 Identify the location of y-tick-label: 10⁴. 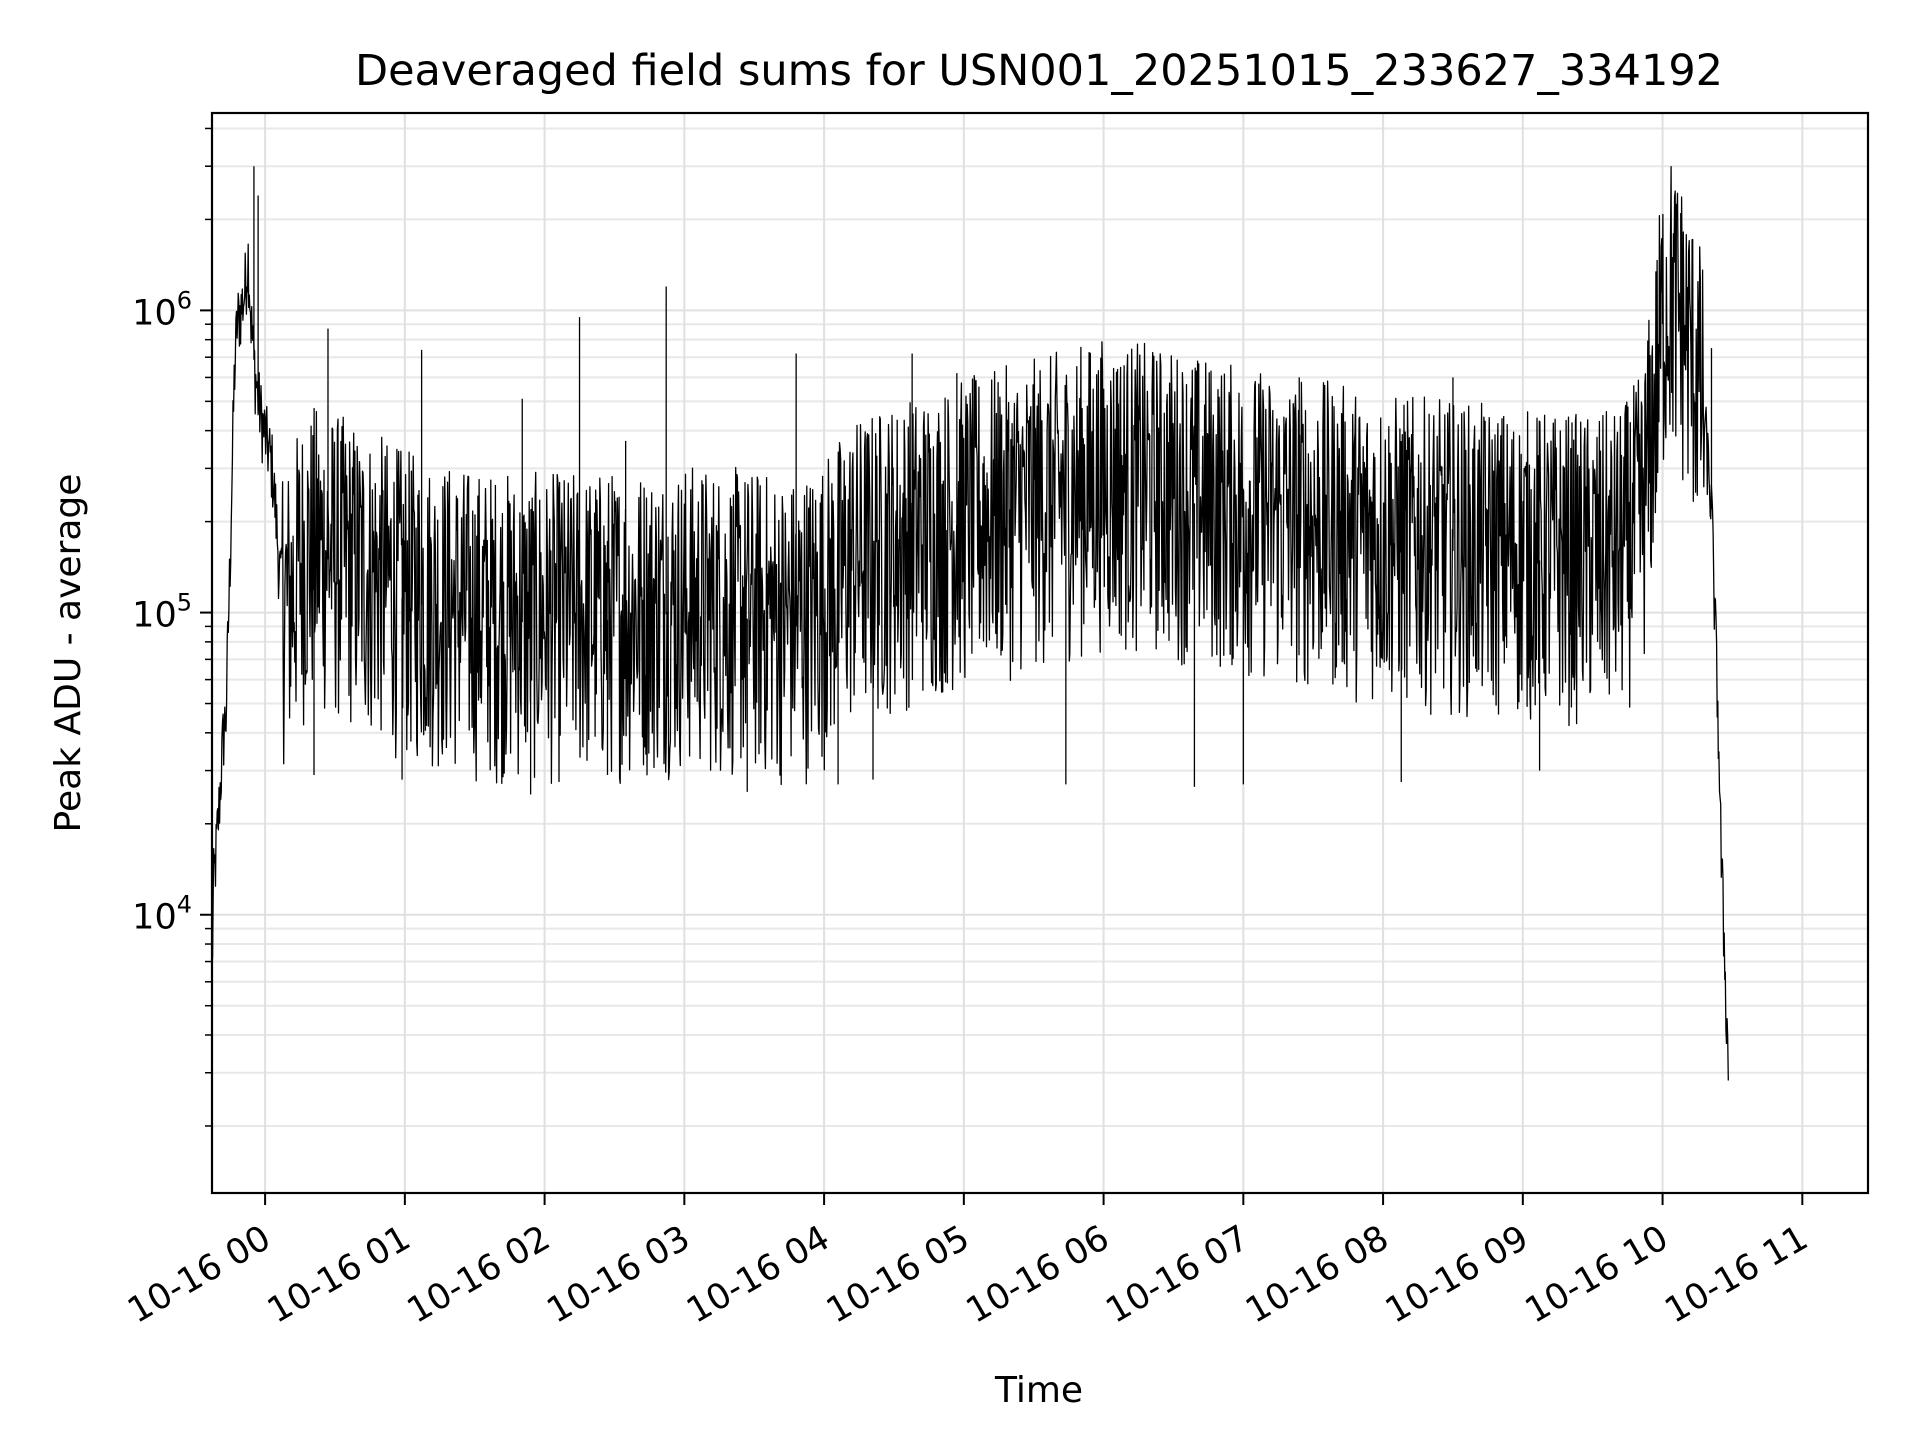
(162, 914).